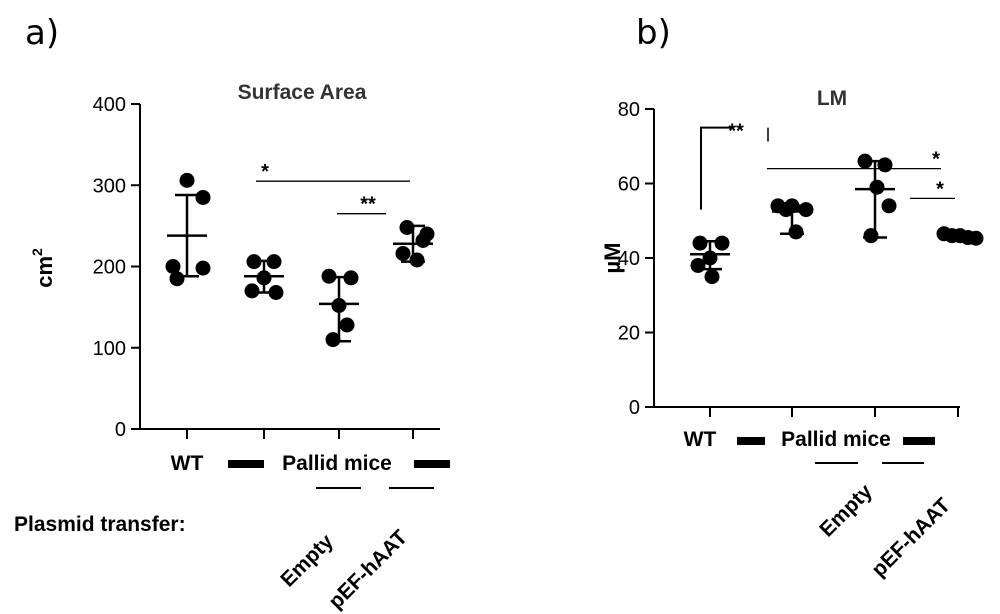  I want to click on panel-a-pallid-bar-right, so click(432, 464).